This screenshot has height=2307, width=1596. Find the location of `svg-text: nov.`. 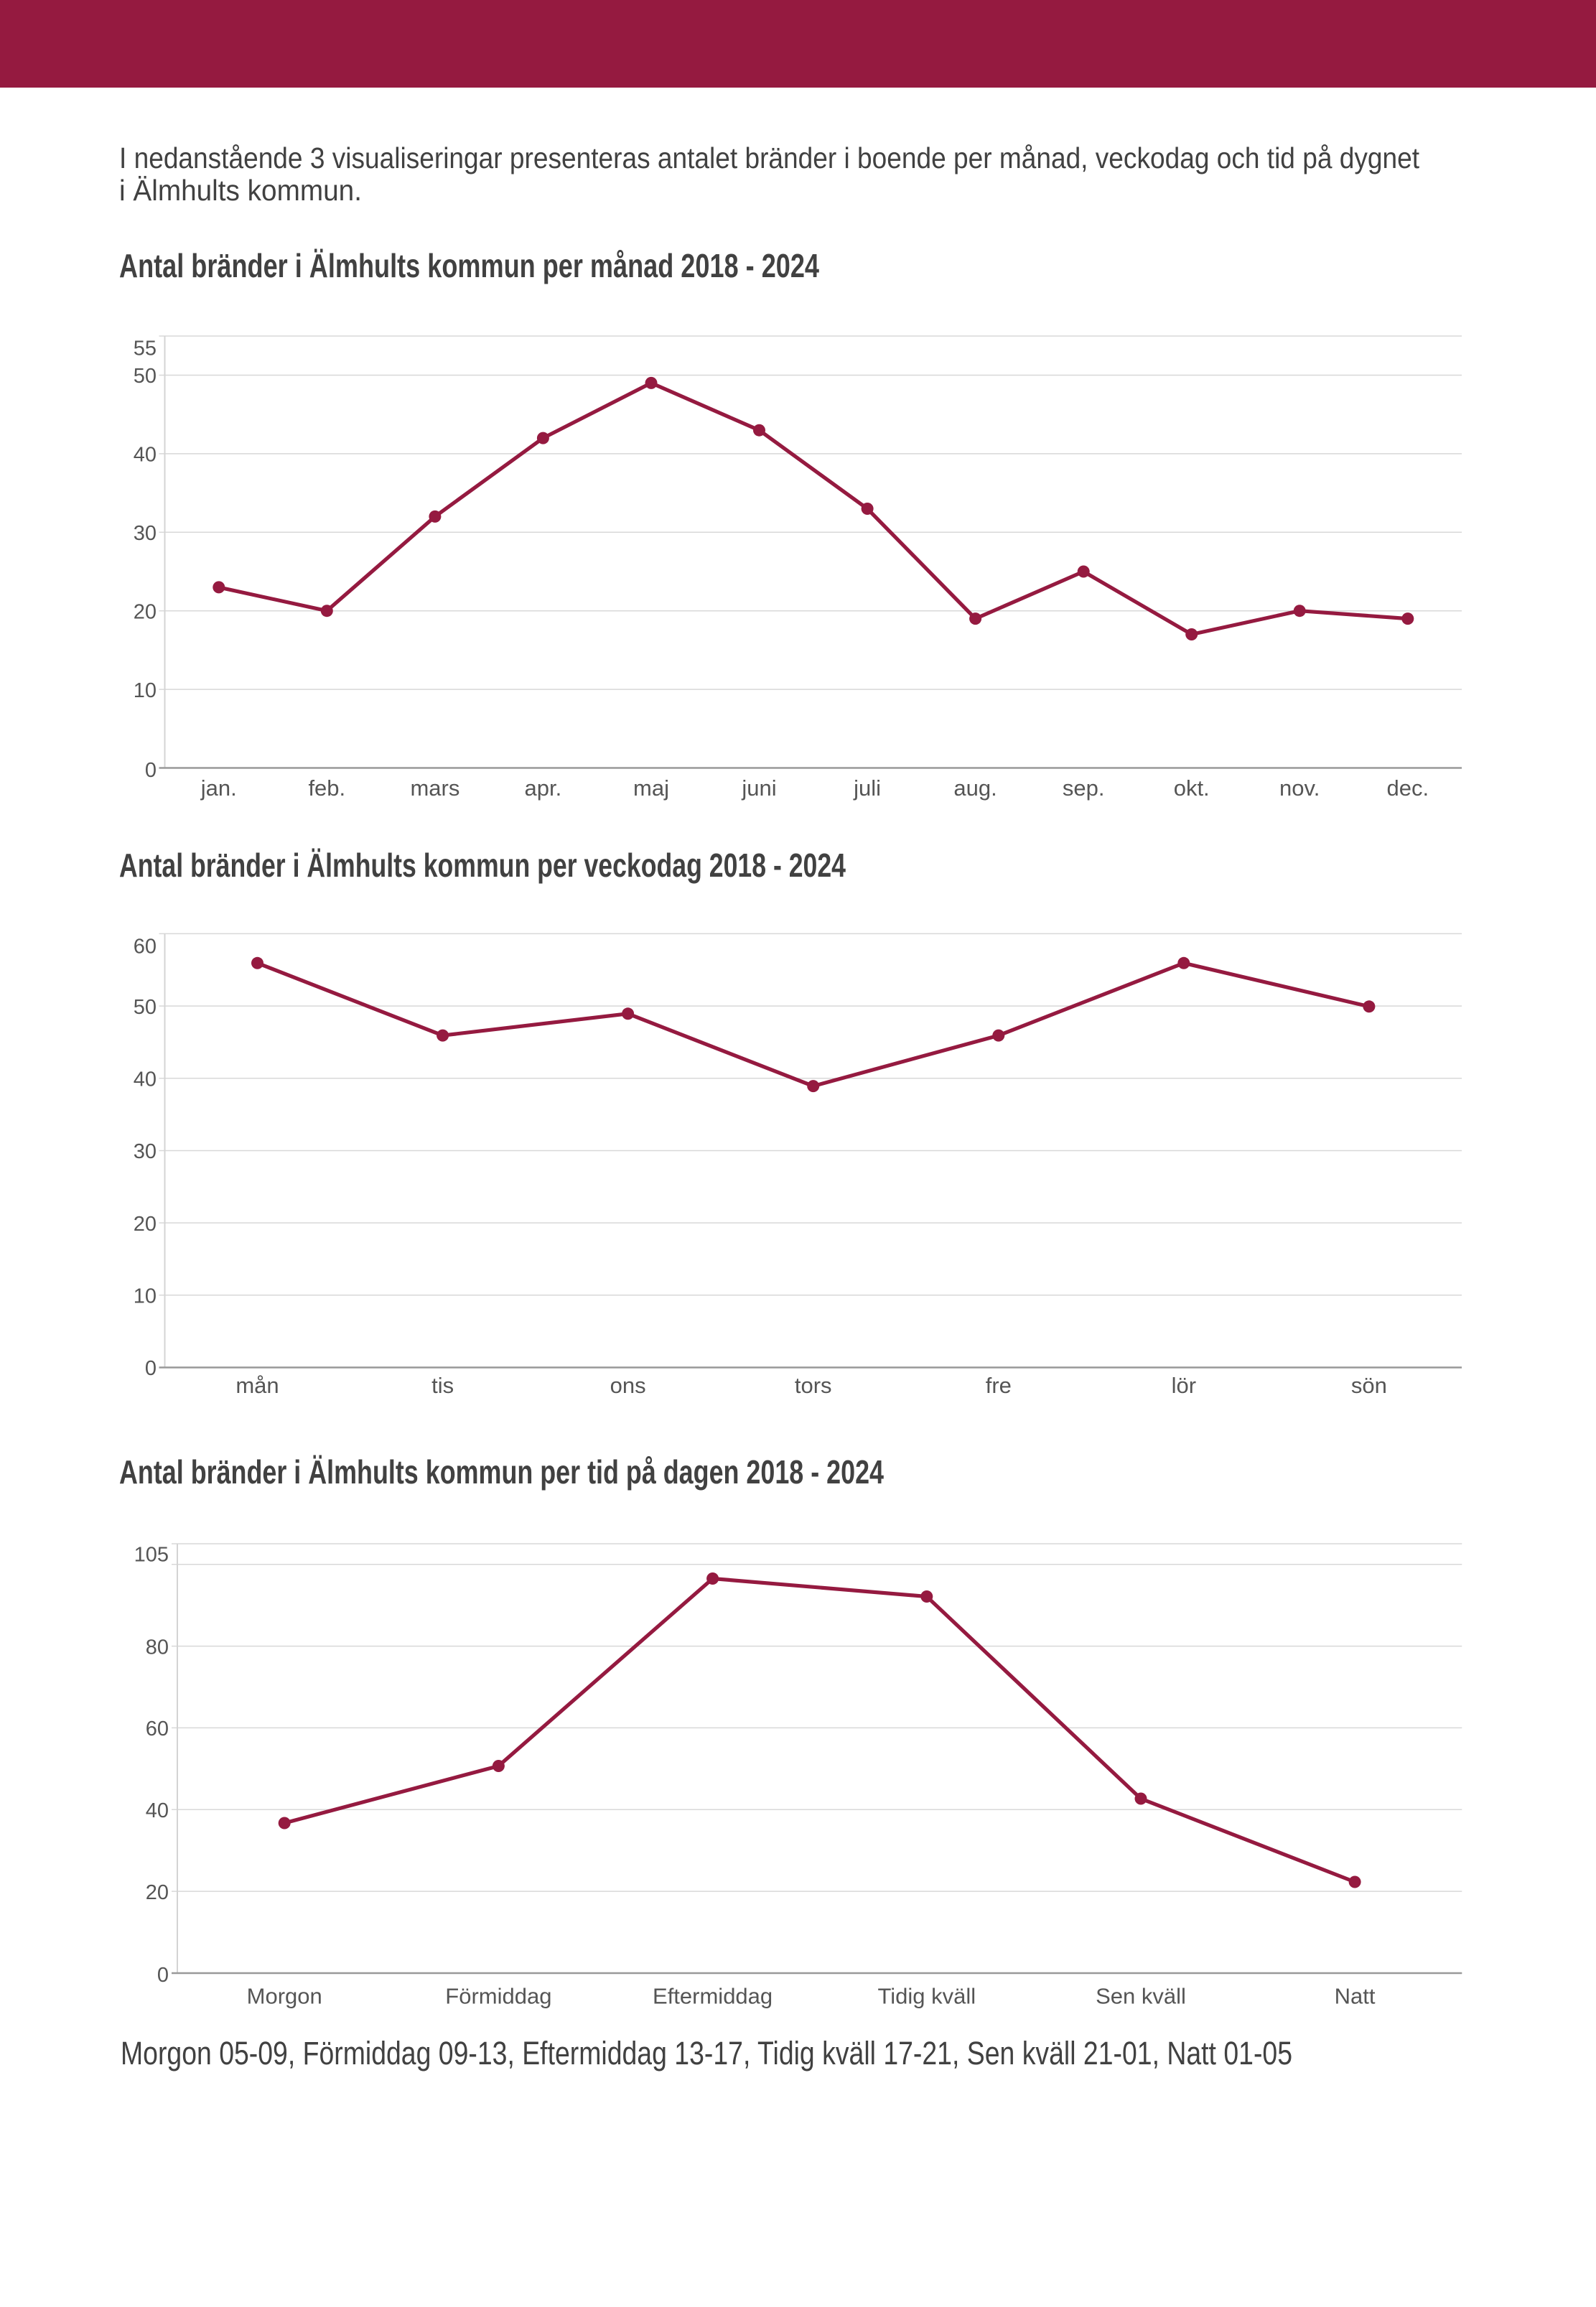

svg-text: nov. is located at coordinates (1299, 788).